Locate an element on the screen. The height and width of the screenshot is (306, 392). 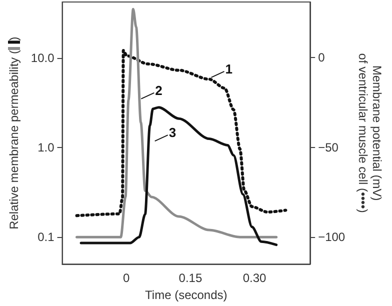
y-tick-label: 10.0 is located at coordinates (42, 57).